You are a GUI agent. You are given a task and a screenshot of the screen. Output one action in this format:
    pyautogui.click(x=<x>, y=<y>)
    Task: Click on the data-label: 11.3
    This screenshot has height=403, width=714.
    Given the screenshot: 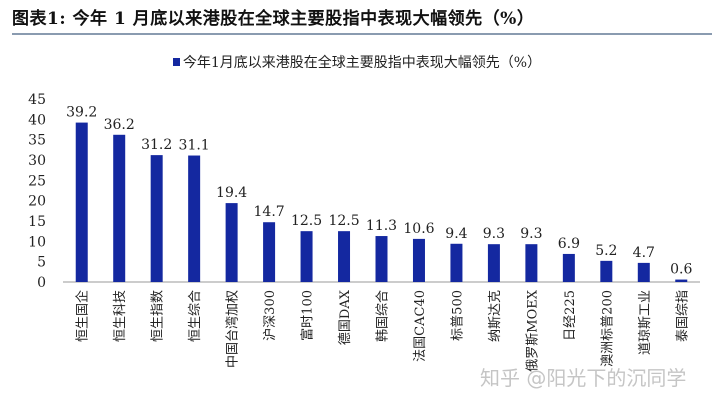 What is the action you would take?
    pyautogui.click(x=381, y=226)
    